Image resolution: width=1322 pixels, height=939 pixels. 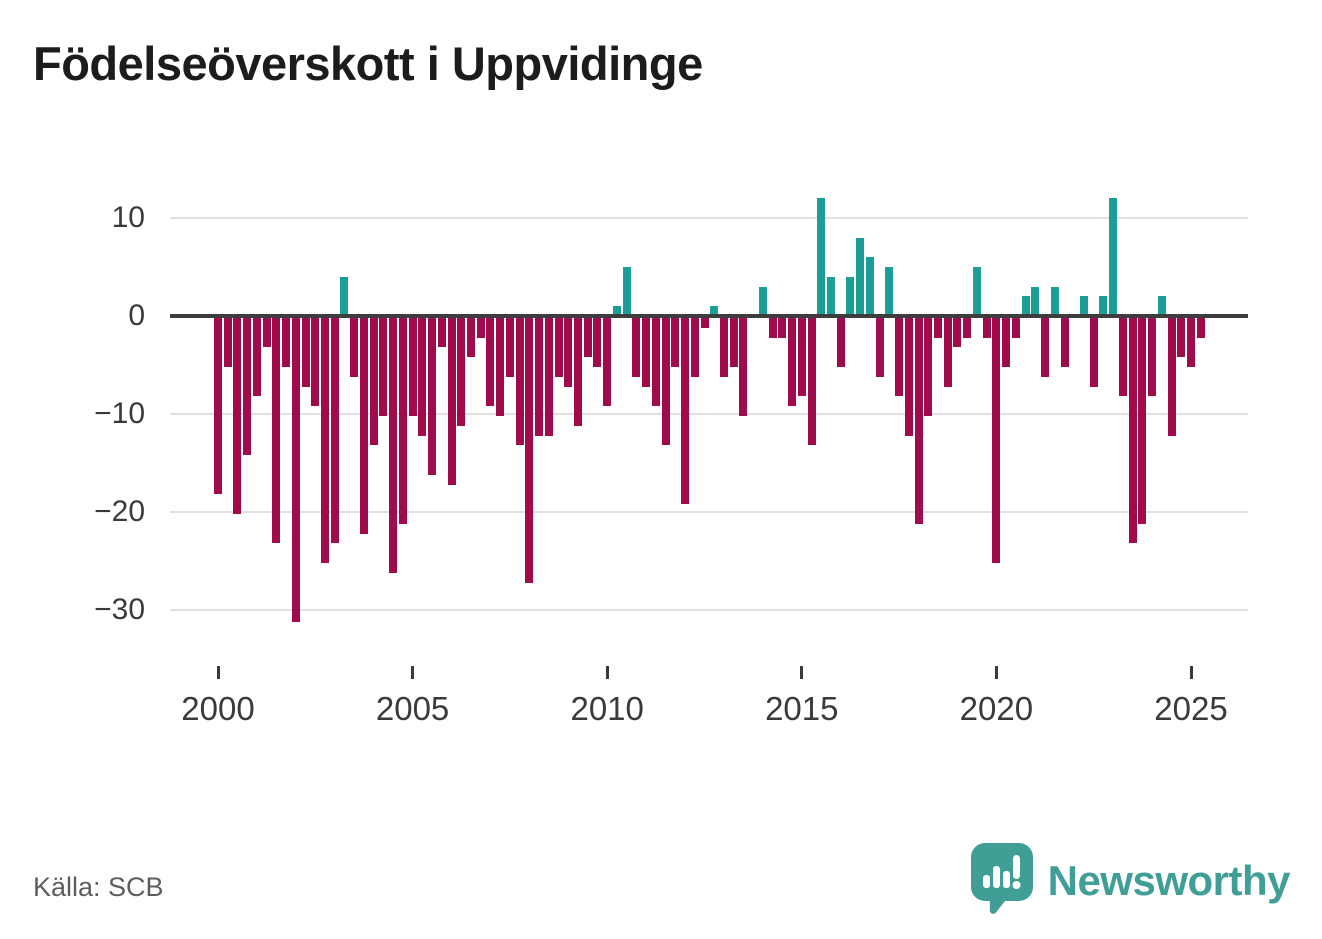 What do you see at coordinates (1152, 357) in the screenshot?
I see `bar-q96` at bounding box center [1152, 357].